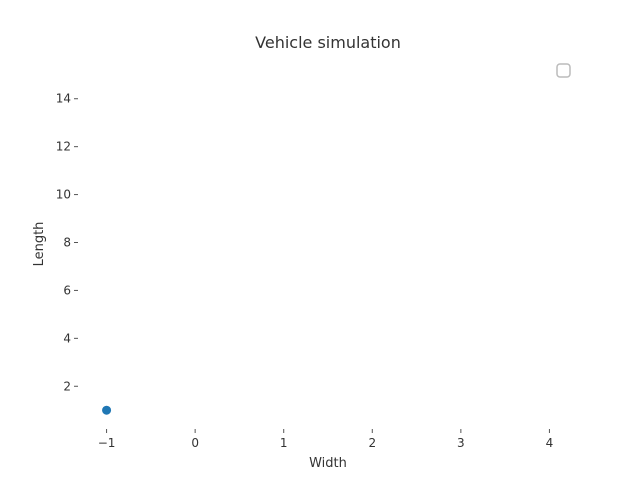 The height and width of the screenshot is (485, 640). I want to click on x-tick-label: −1, so click(107, 443).